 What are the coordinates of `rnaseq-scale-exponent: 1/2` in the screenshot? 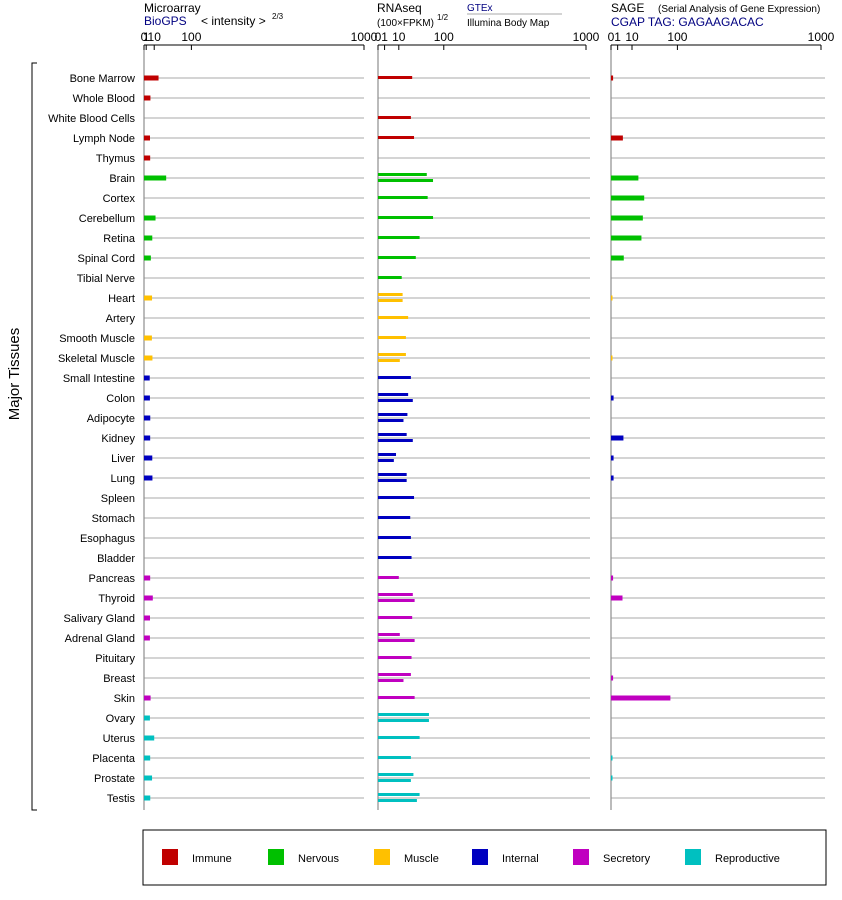 It's located at (443, 17).